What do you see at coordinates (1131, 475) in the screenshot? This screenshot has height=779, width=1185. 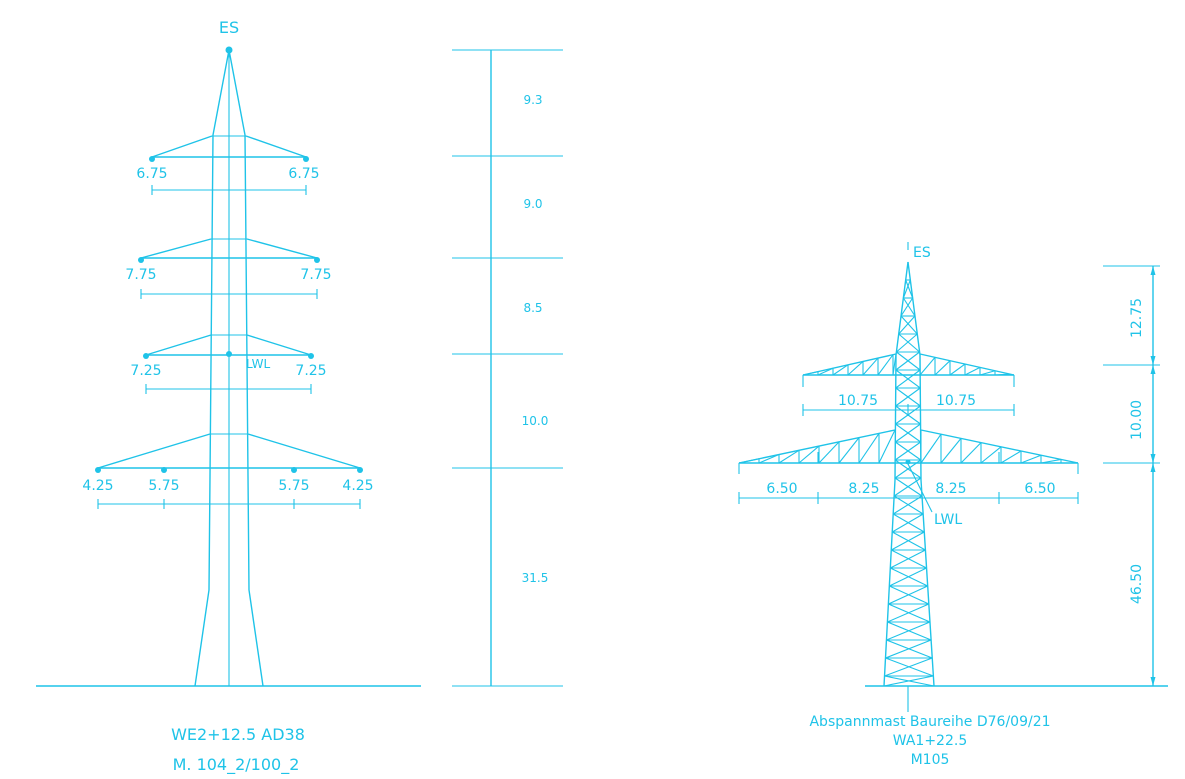 I see `right-height-scale` at bounding box center [1131, 475].